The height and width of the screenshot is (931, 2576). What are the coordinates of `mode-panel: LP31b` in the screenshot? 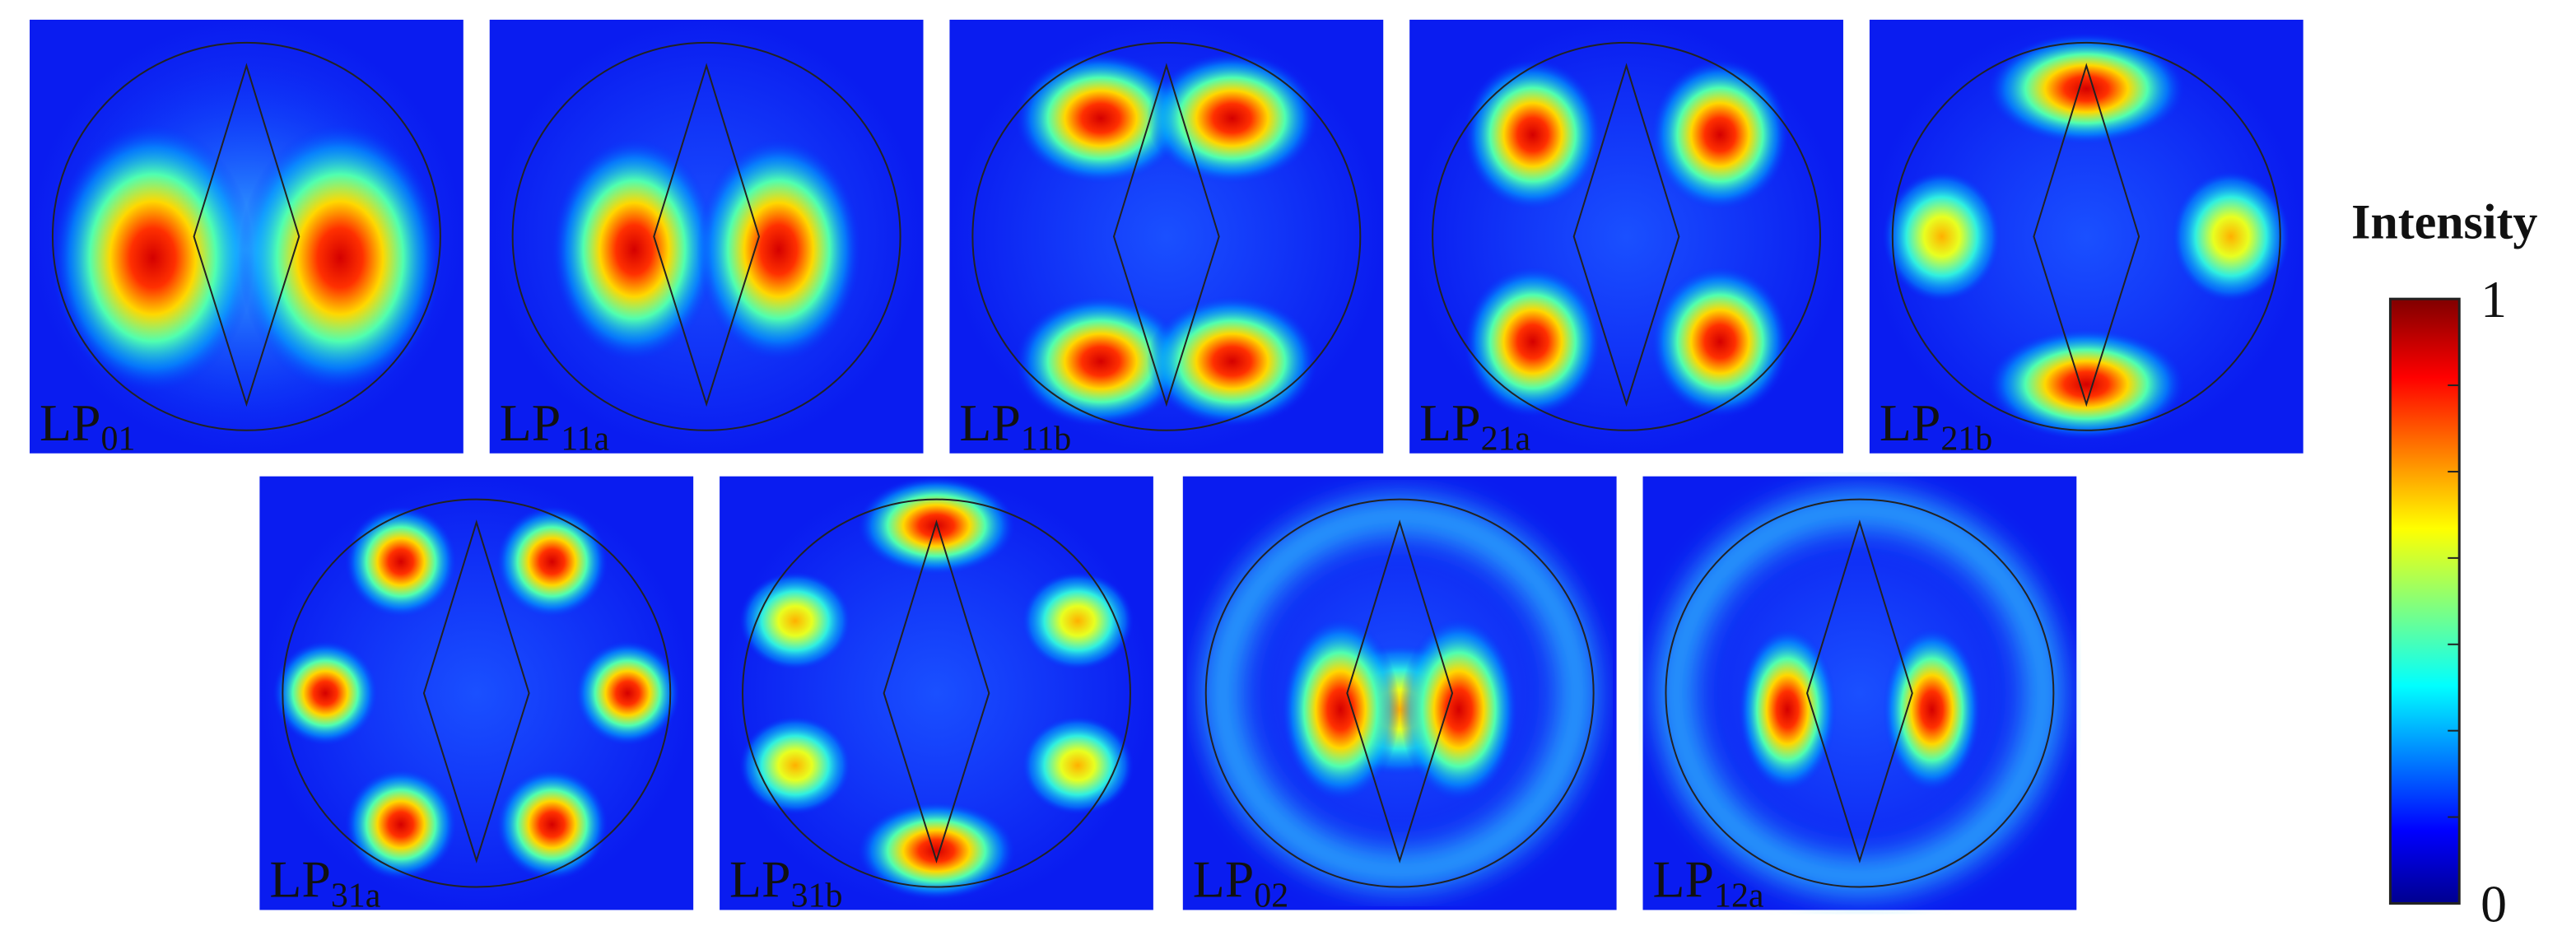 It's located at (937, 696).